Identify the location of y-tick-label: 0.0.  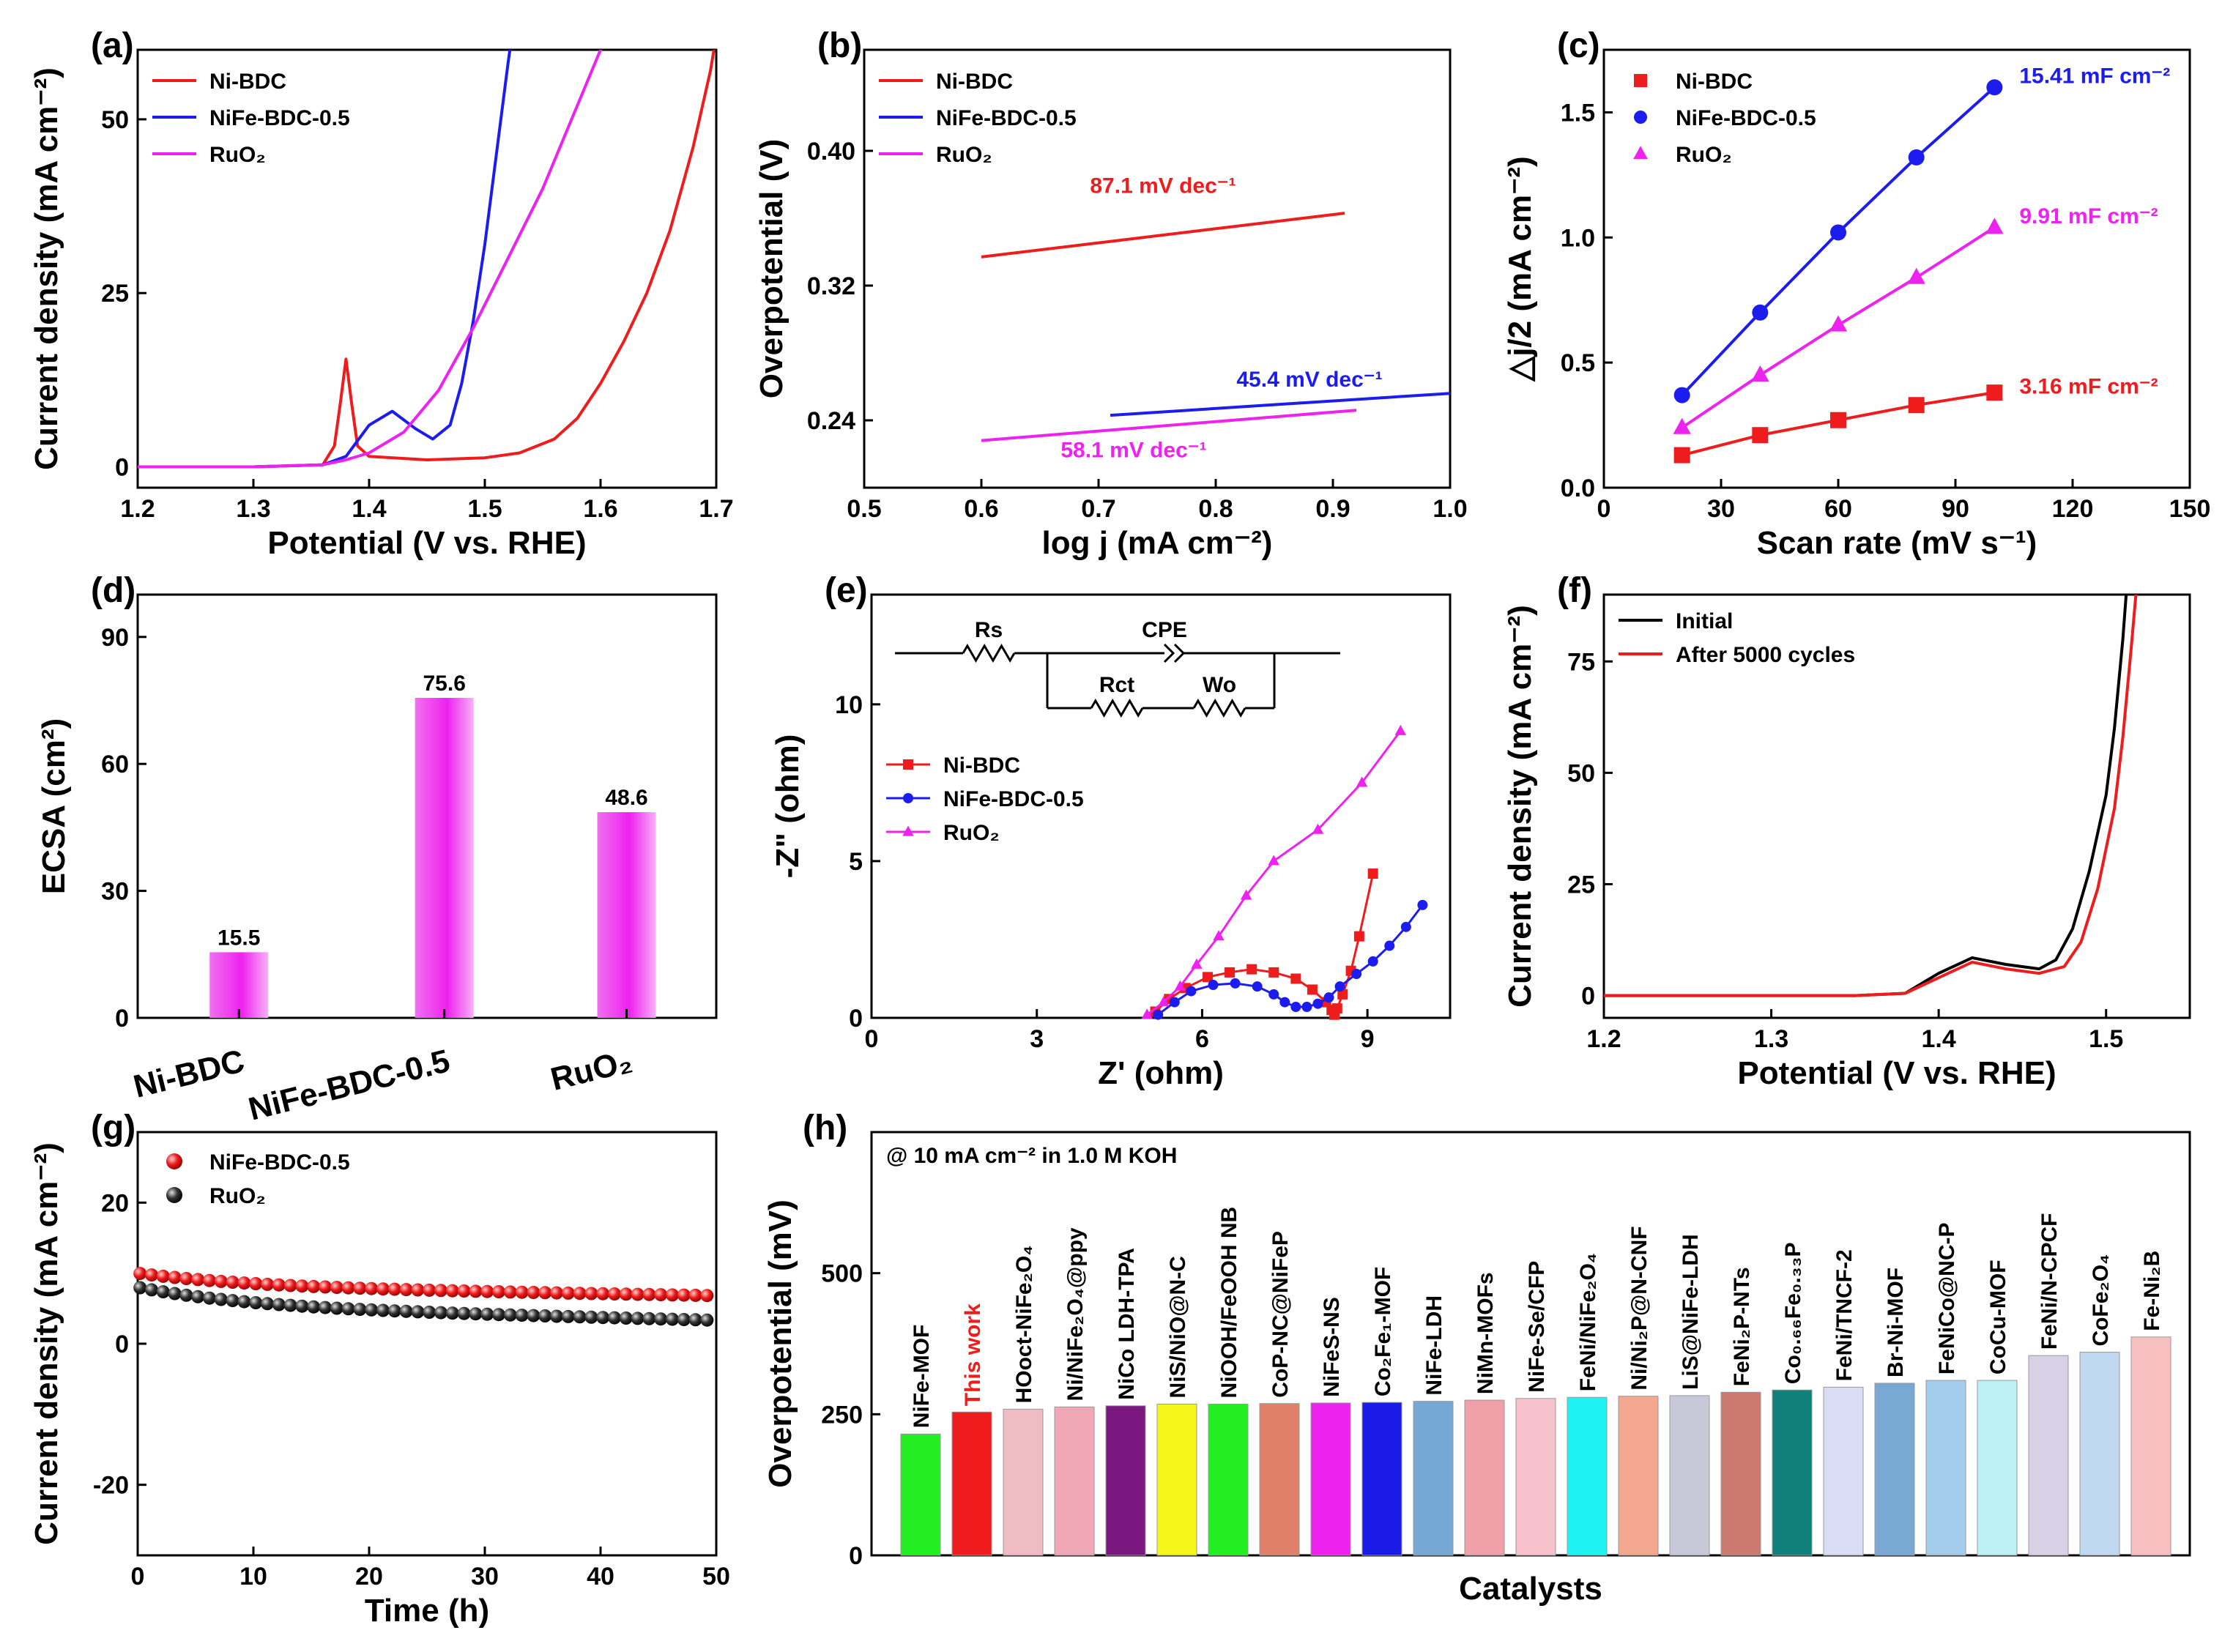
(1578, 489).